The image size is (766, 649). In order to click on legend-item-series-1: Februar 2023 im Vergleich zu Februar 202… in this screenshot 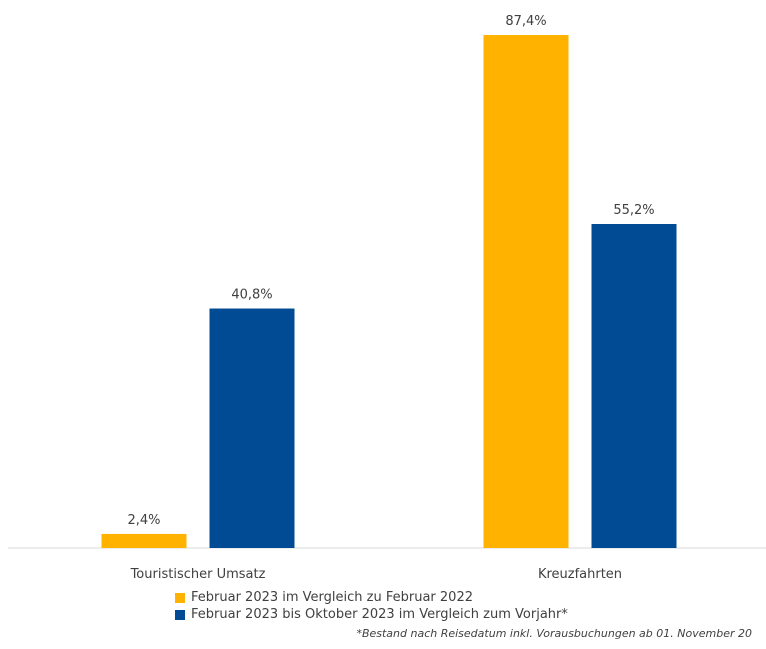, I will do `click(371, 597)`.